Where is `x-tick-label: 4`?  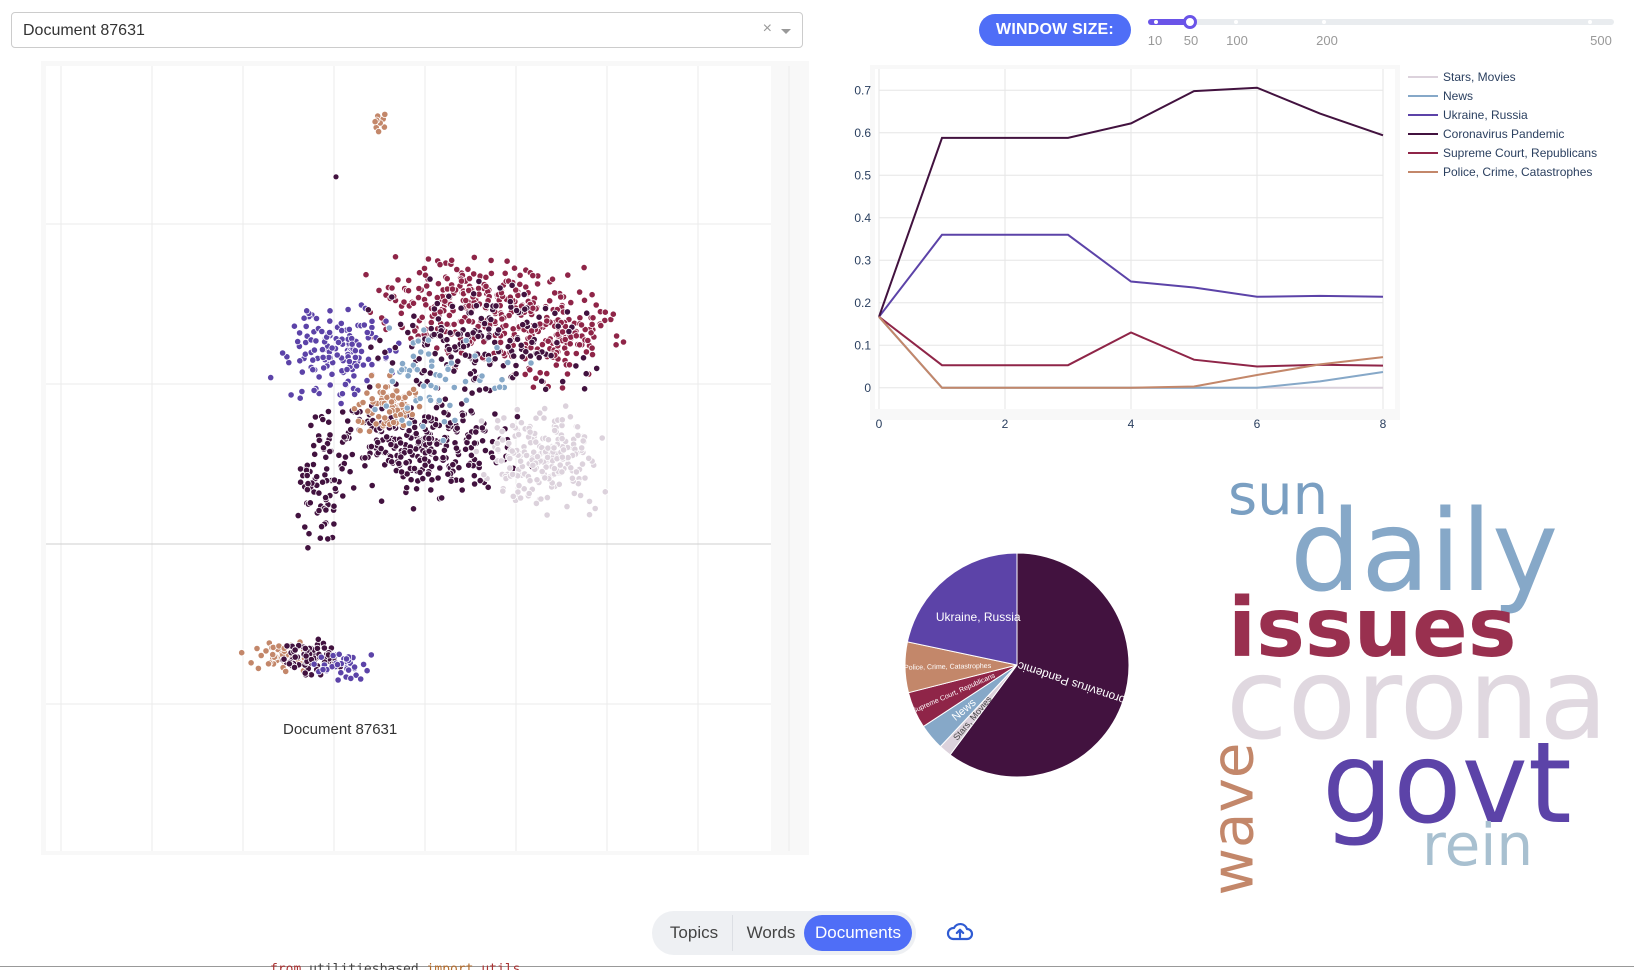
x-tick-label: 4 is located at coordinates (1131, 424).